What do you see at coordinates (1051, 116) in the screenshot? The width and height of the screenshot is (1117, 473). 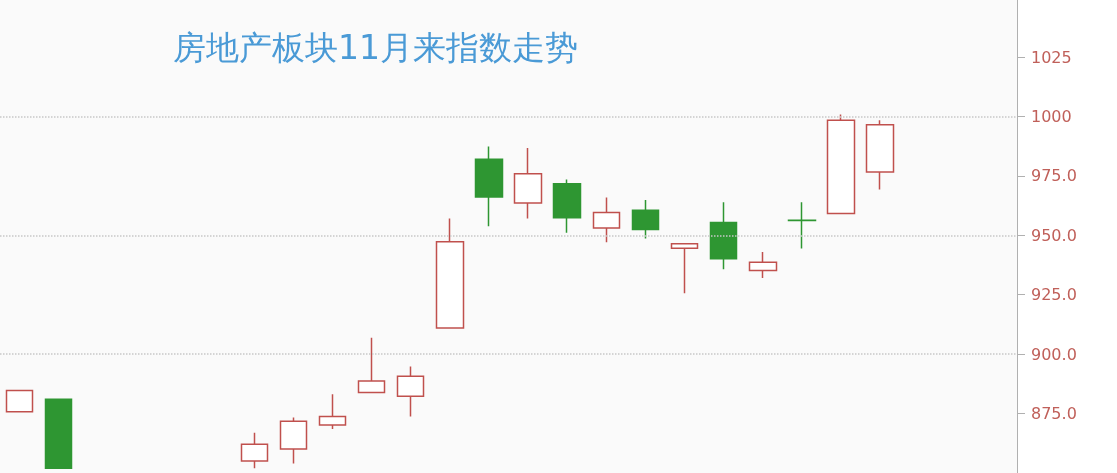 I see `y-tick-label: 1000` at bounding box center [1051, 116].